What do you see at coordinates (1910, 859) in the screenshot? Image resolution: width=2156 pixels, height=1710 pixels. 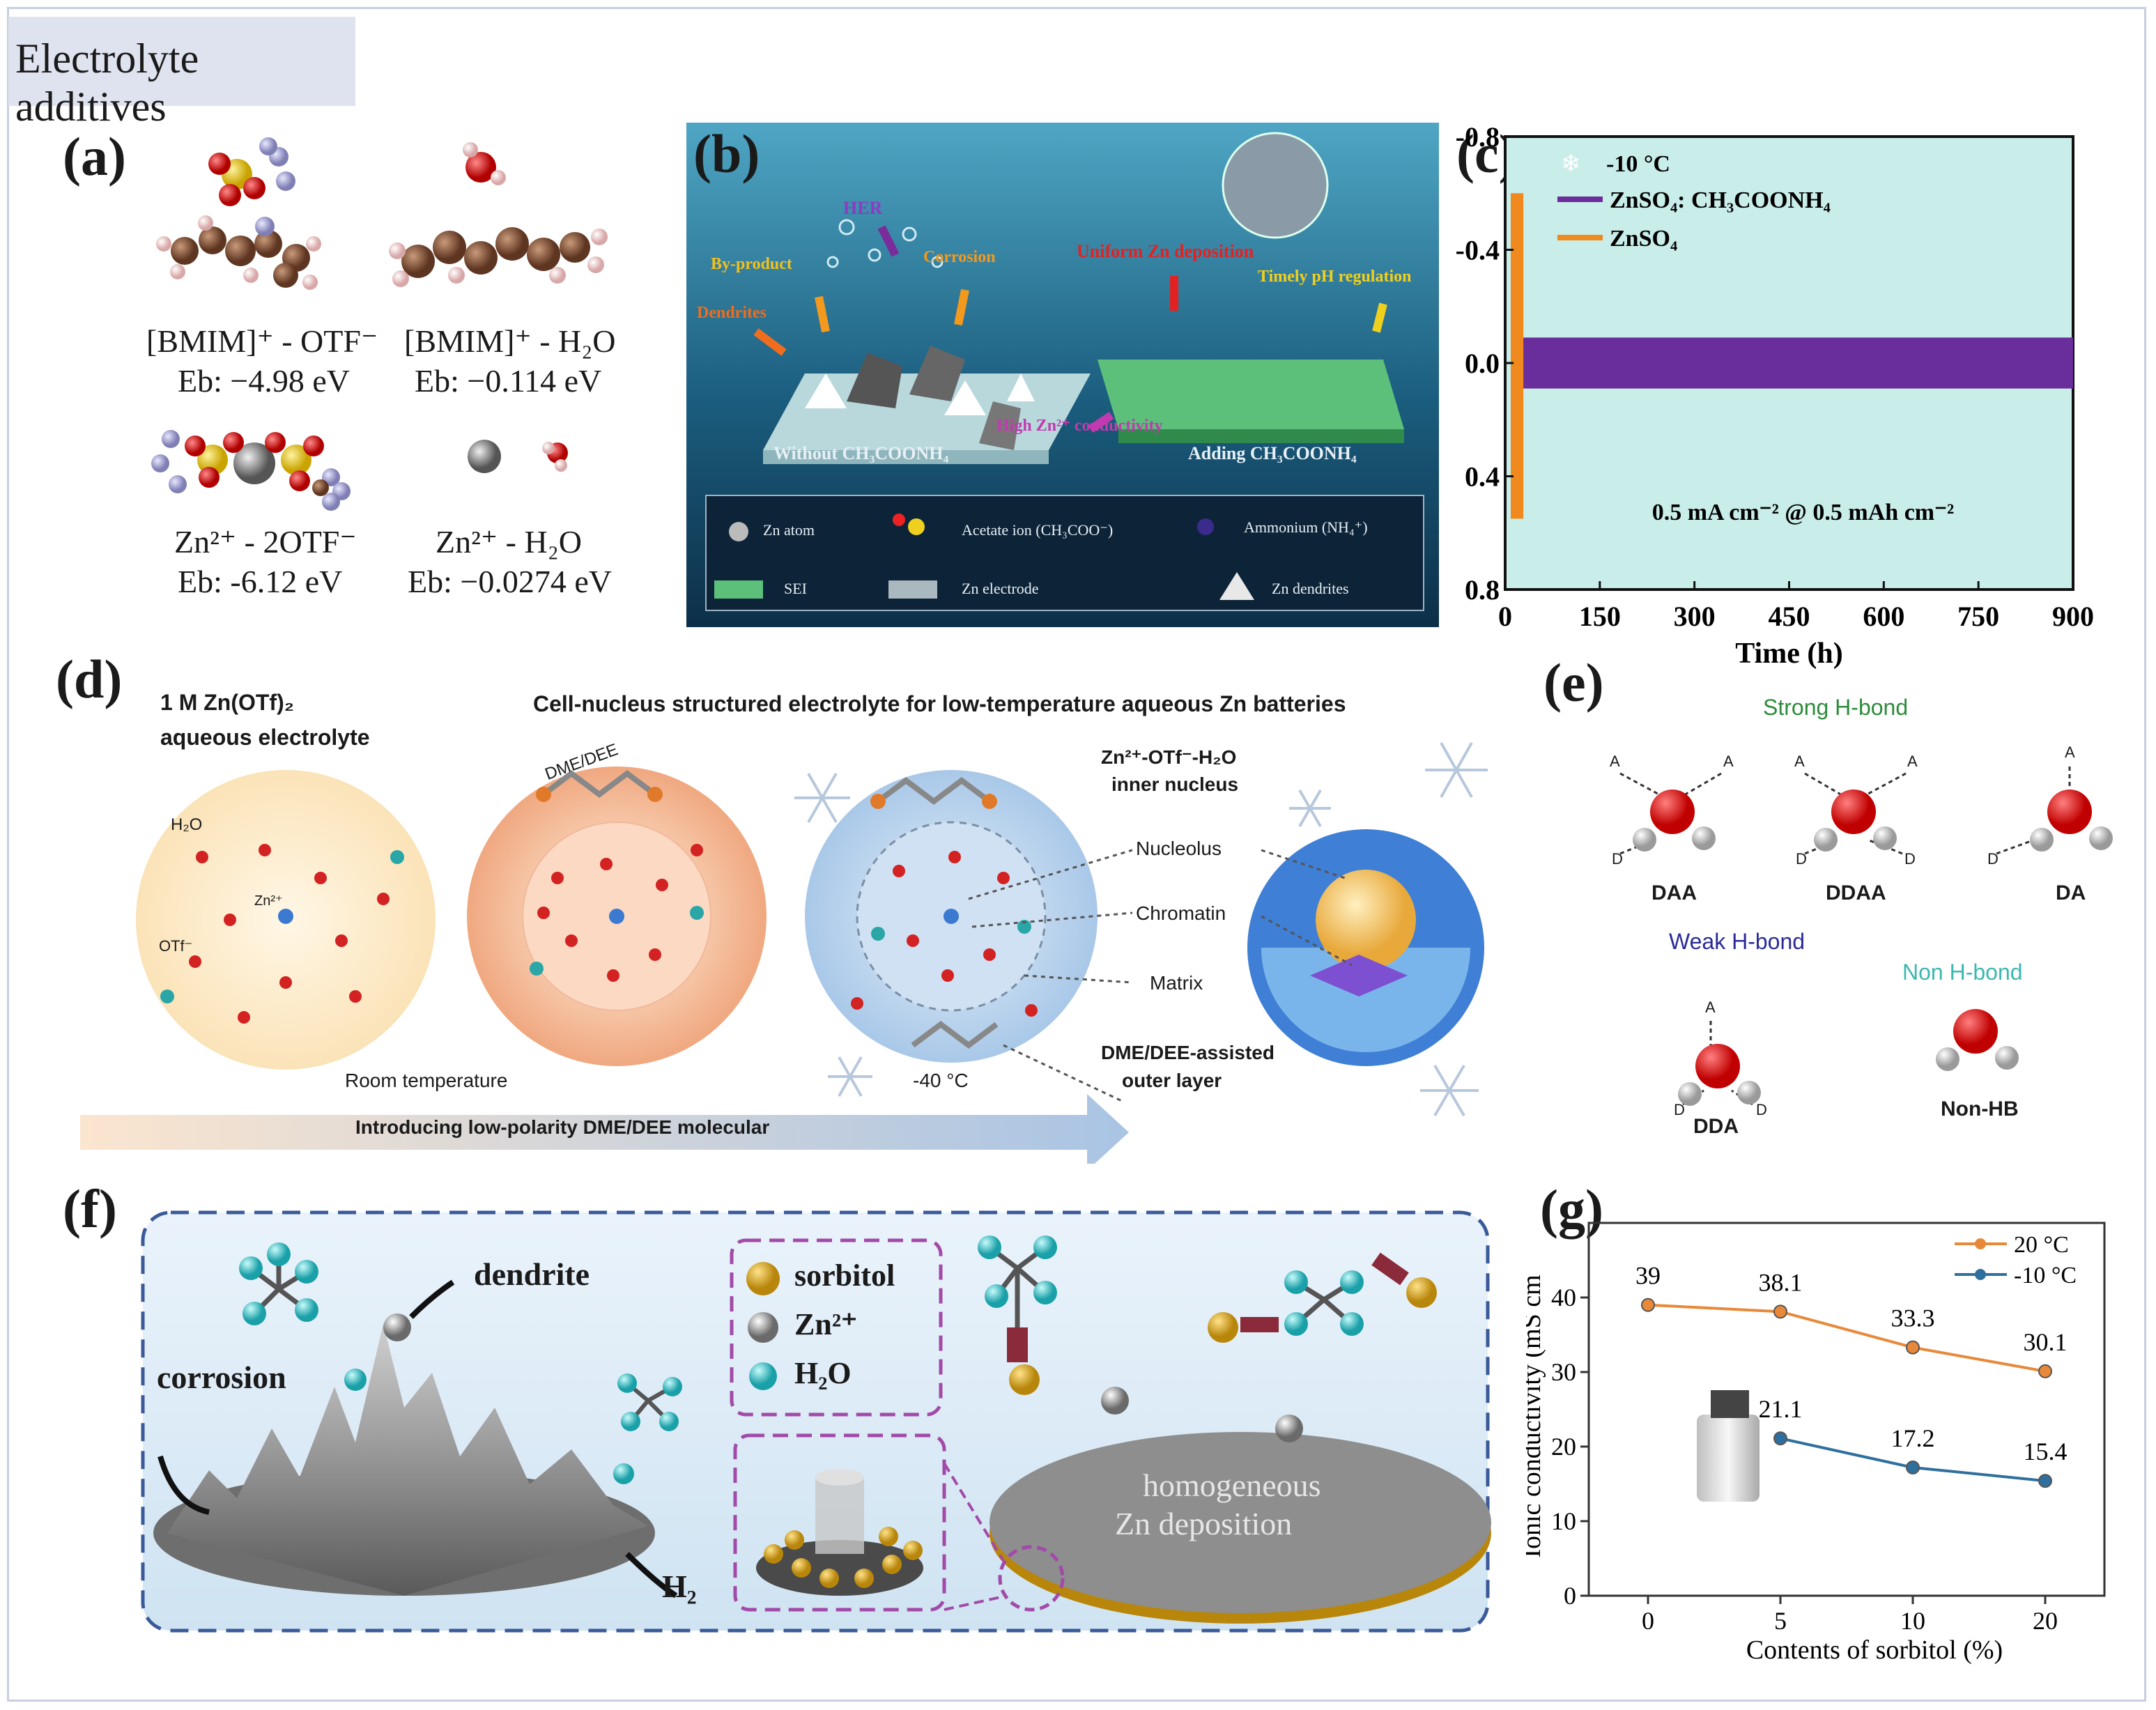 I see `e-d3: D` at bounding box center [1910, 859].